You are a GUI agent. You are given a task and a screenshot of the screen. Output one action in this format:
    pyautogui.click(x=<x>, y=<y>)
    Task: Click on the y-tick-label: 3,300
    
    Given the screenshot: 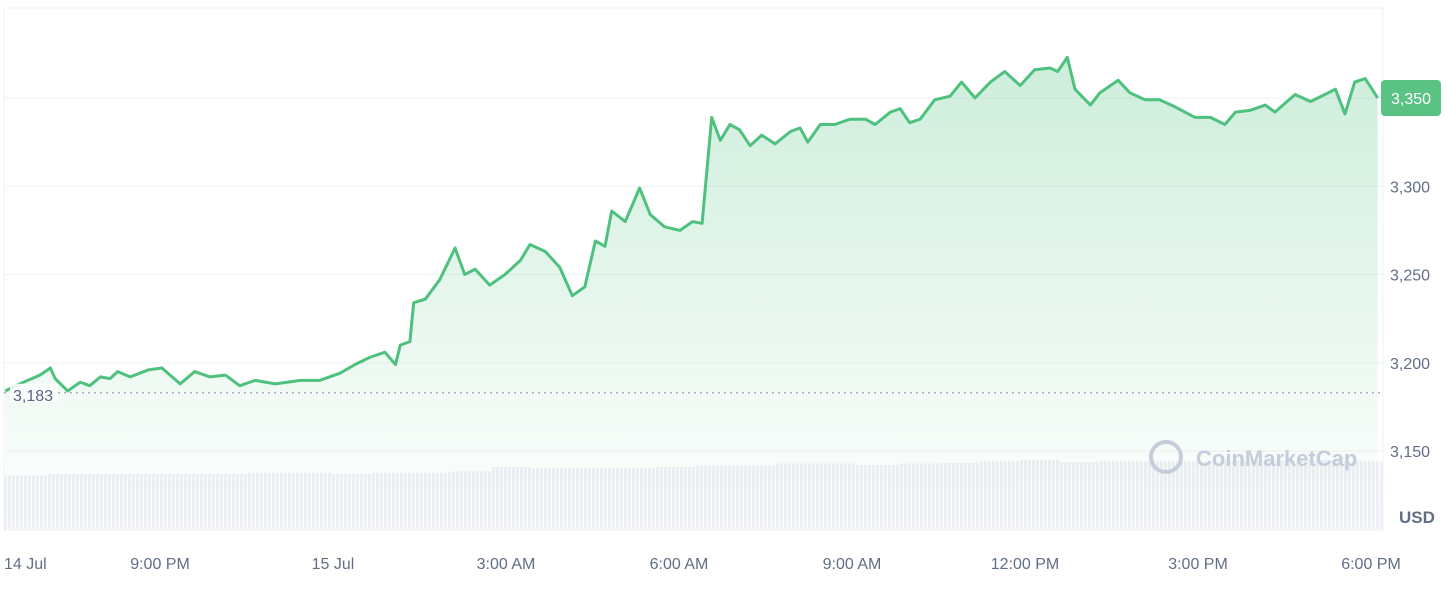 What is the action you would take?
    pyautogui.click(x=1410, y=187)
    